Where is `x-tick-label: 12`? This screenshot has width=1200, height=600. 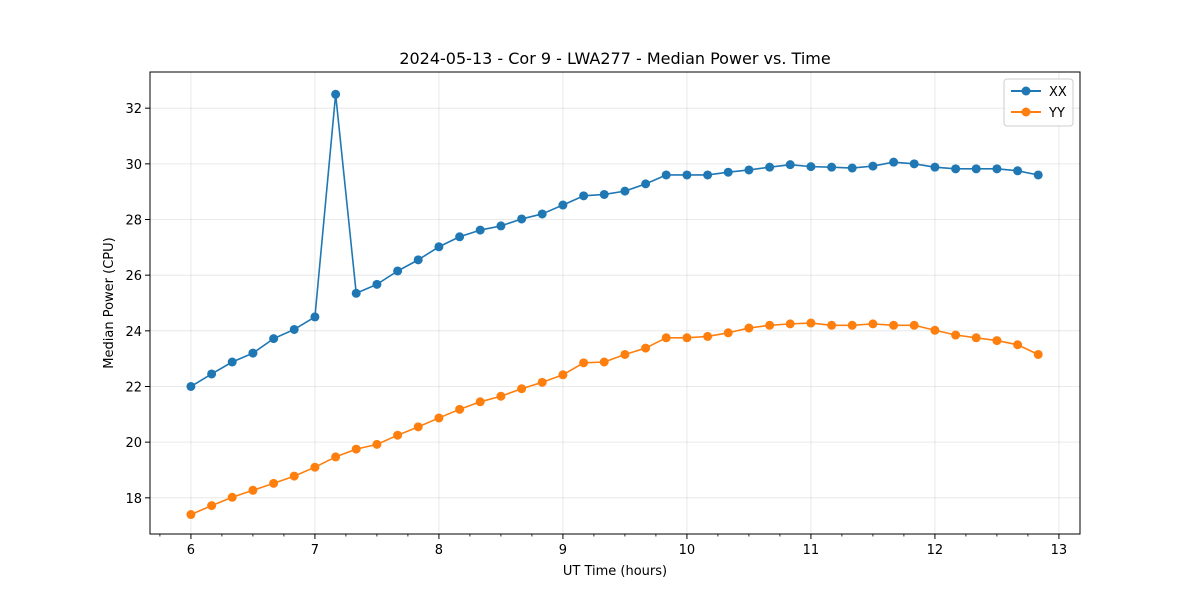
x-tick-label: 12 is located at coordinates (935, 550).